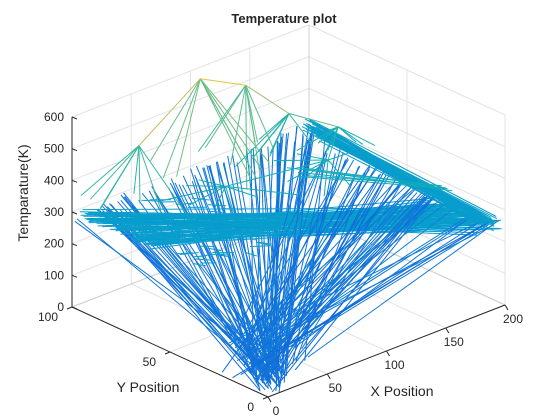 This screenshot has width=560, height=420. Describe the element at coordinates (394, 365) in the screenshot. I see `x-tick-label: 100` at that location.